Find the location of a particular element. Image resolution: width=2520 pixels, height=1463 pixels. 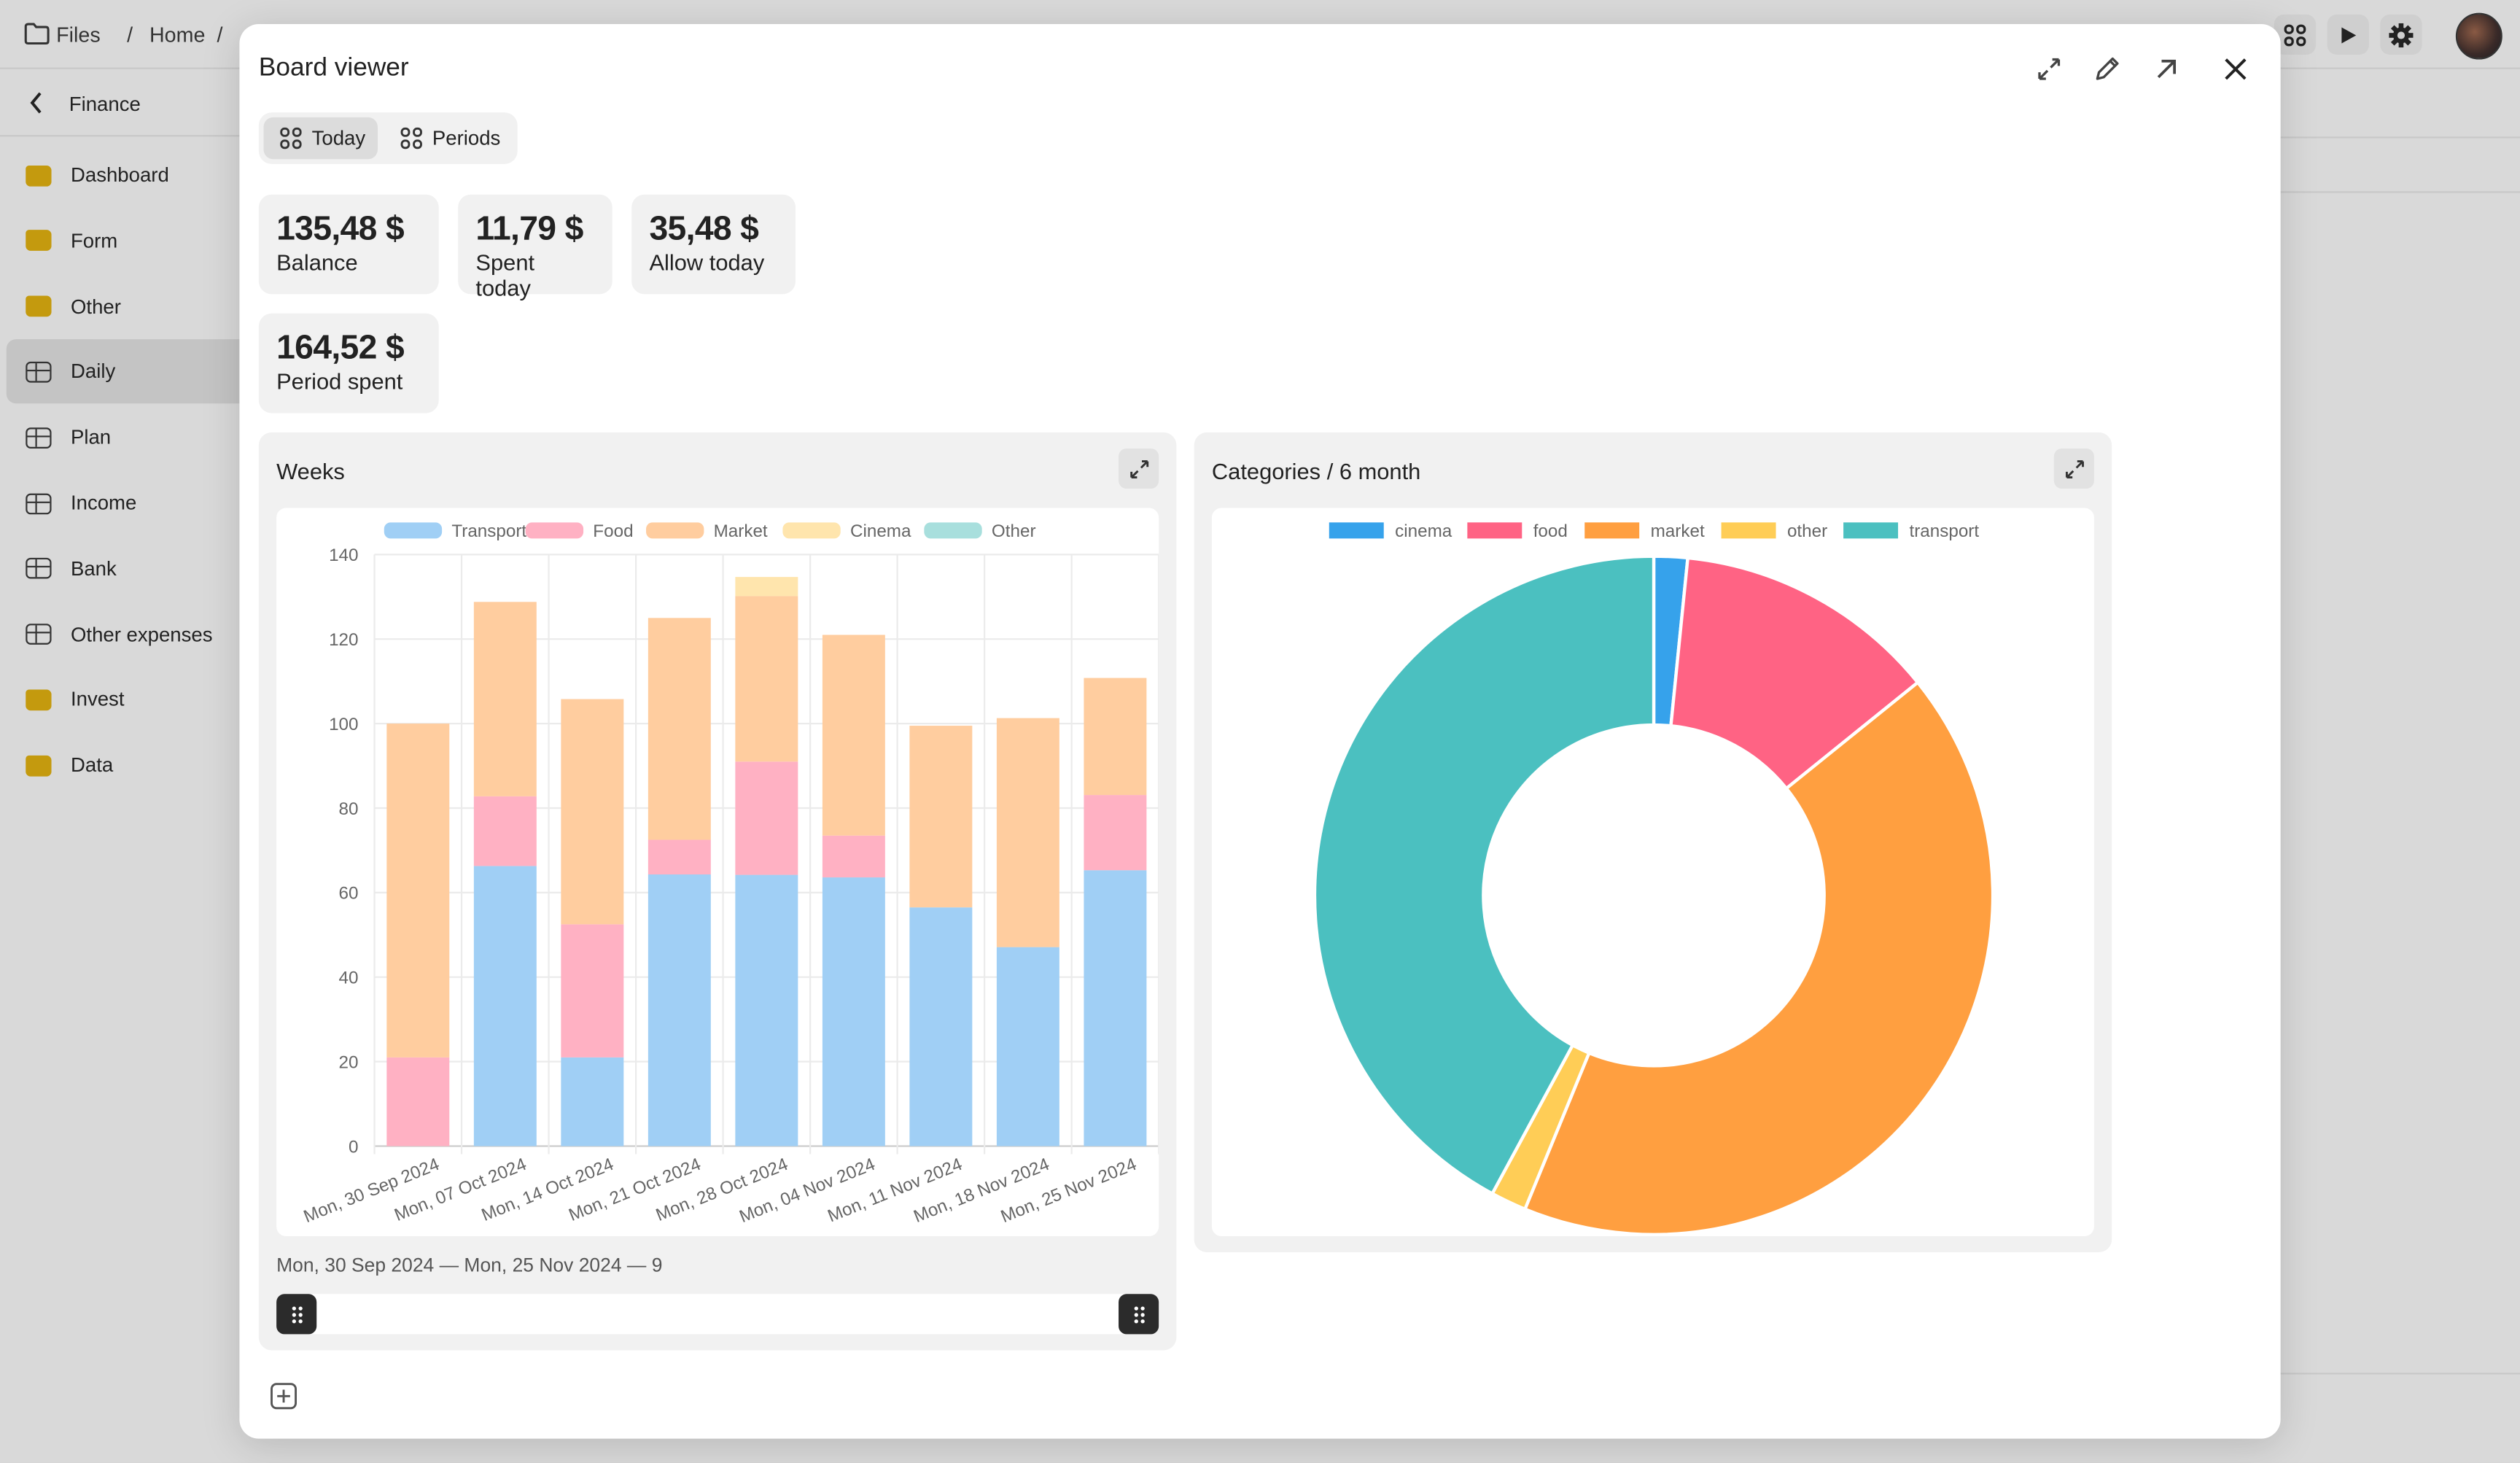

tab-label: Today is located at coordinates (338, 138).